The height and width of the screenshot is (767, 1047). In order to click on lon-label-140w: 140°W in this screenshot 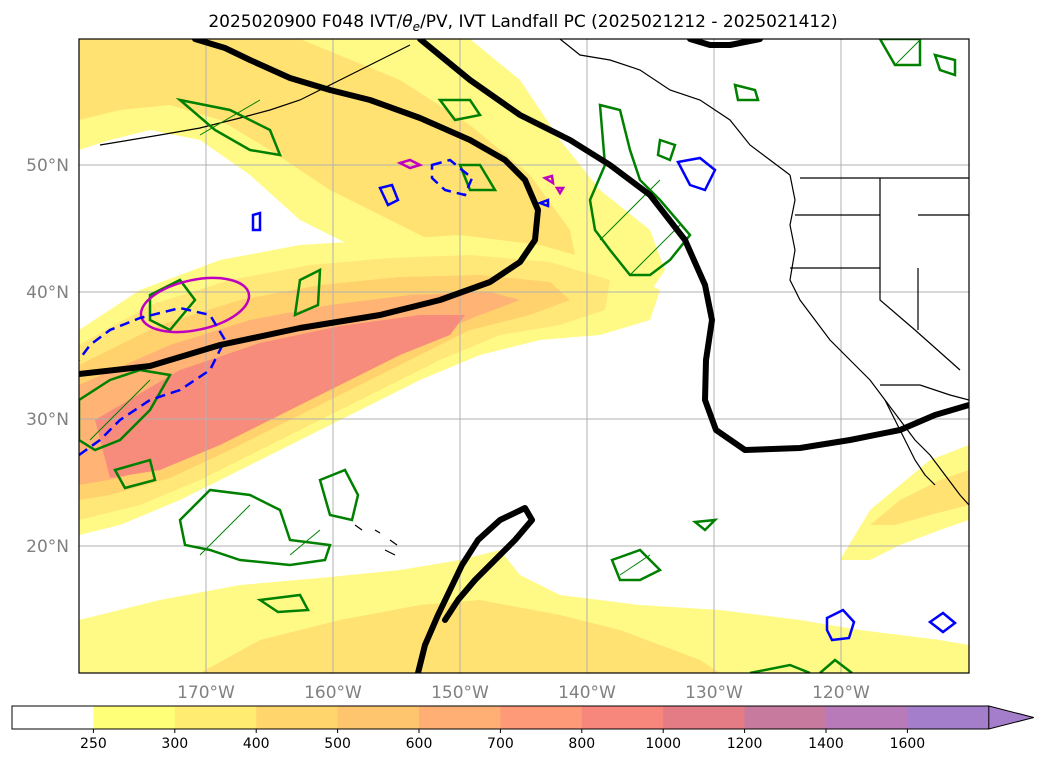, I will do `click(587, 693)`.